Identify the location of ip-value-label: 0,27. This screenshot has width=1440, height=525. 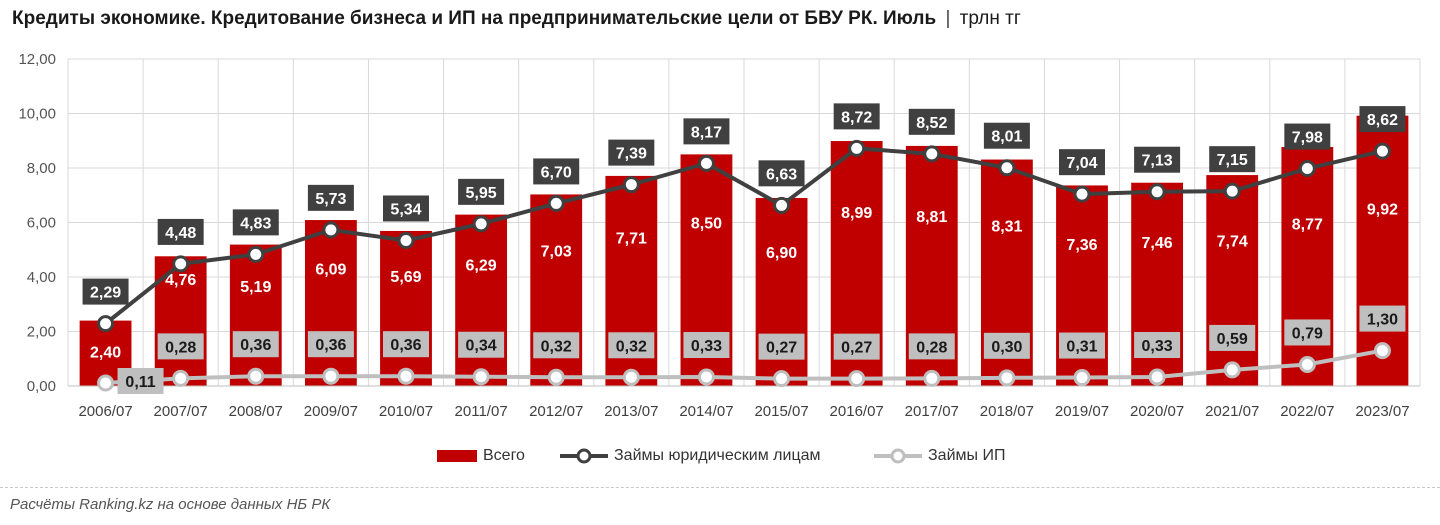
(781, 348).